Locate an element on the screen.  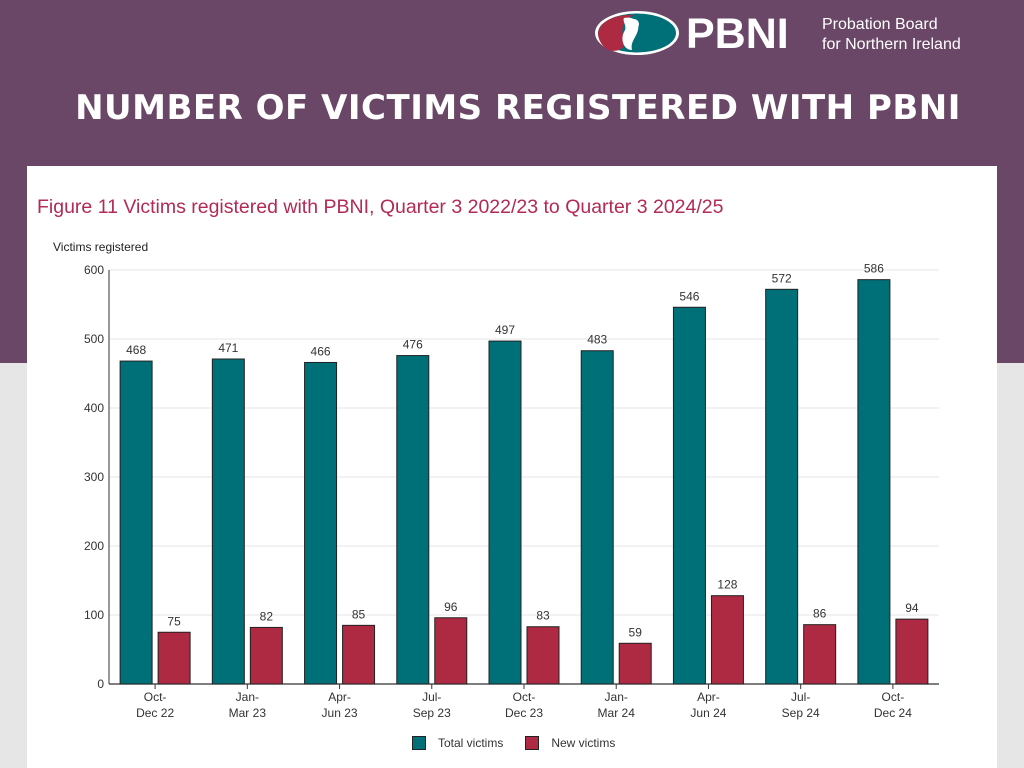
x-tick-label: Dec 22 is located at coordinates (155, 713).